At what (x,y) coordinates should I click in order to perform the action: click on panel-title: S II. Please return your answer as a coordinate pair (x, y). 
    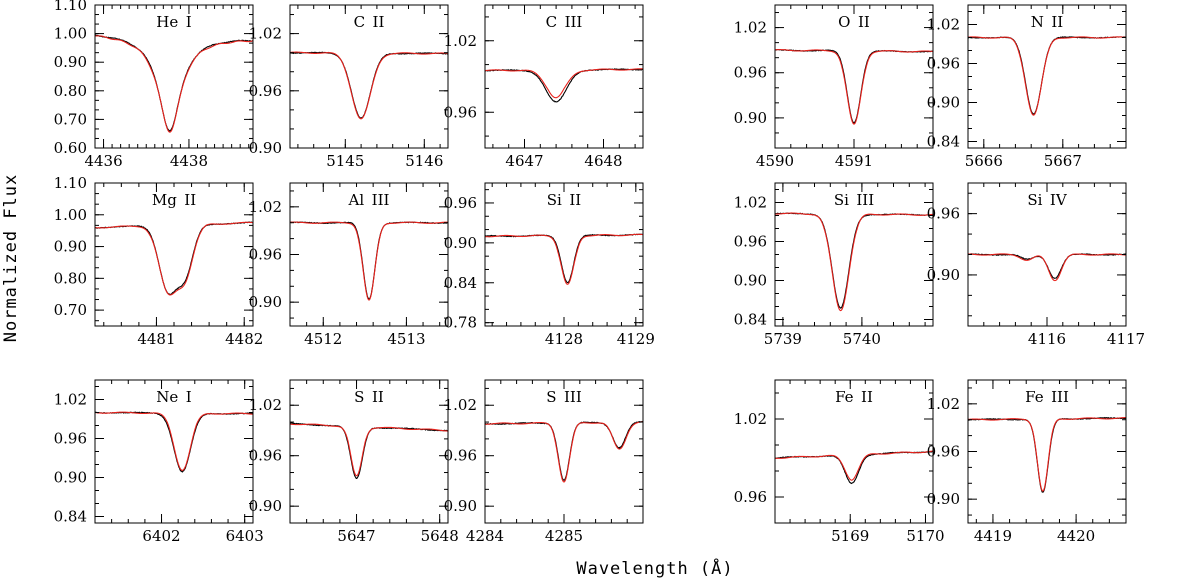
    Looking at the image, I should click on (369, 397).